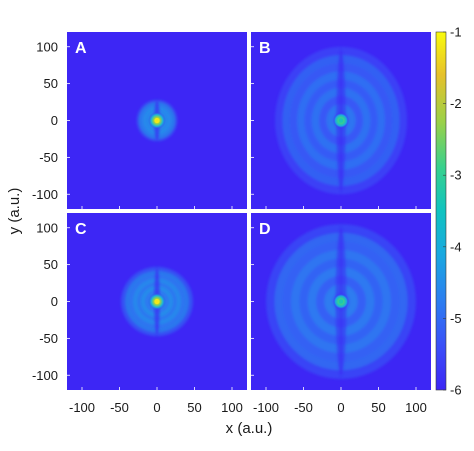 This screenshot has width=474, height=451. What do you see at coordinates (265, 48) in the screenshot?
I see `panel-label: B` at bounding box center [265, 48].